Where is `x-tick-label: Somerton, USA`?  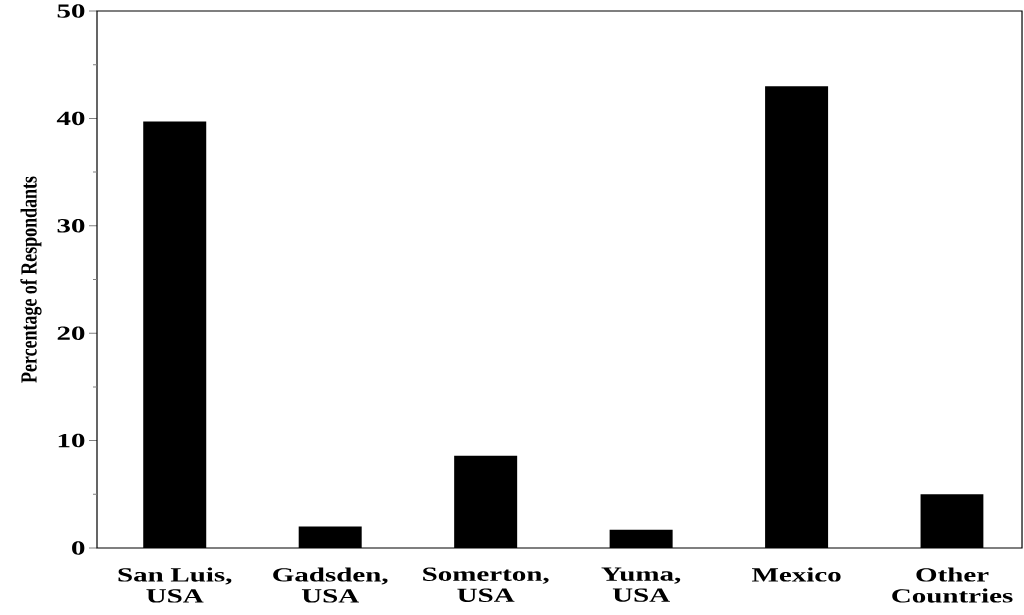
x-tick-label: Somerton, USA is located at coordinates (486, 584).